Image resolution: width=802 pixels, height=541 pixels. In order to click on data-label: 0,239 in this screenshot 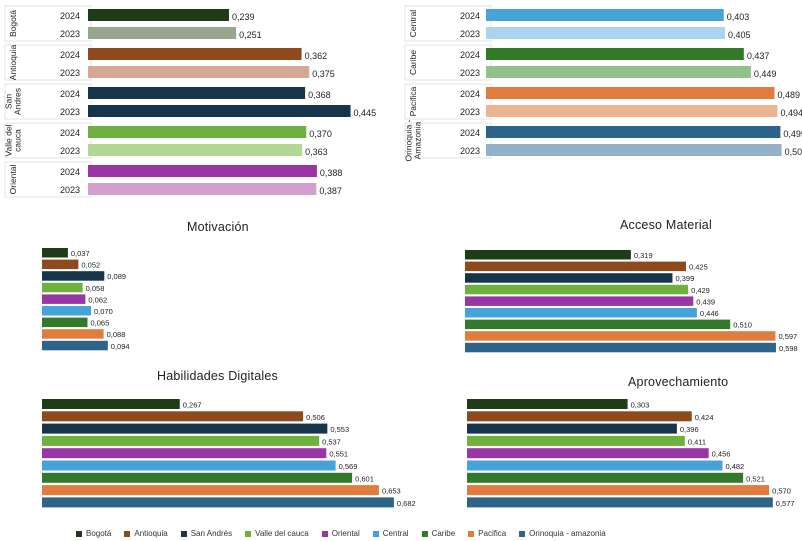, I will do `click(243, 17)`.